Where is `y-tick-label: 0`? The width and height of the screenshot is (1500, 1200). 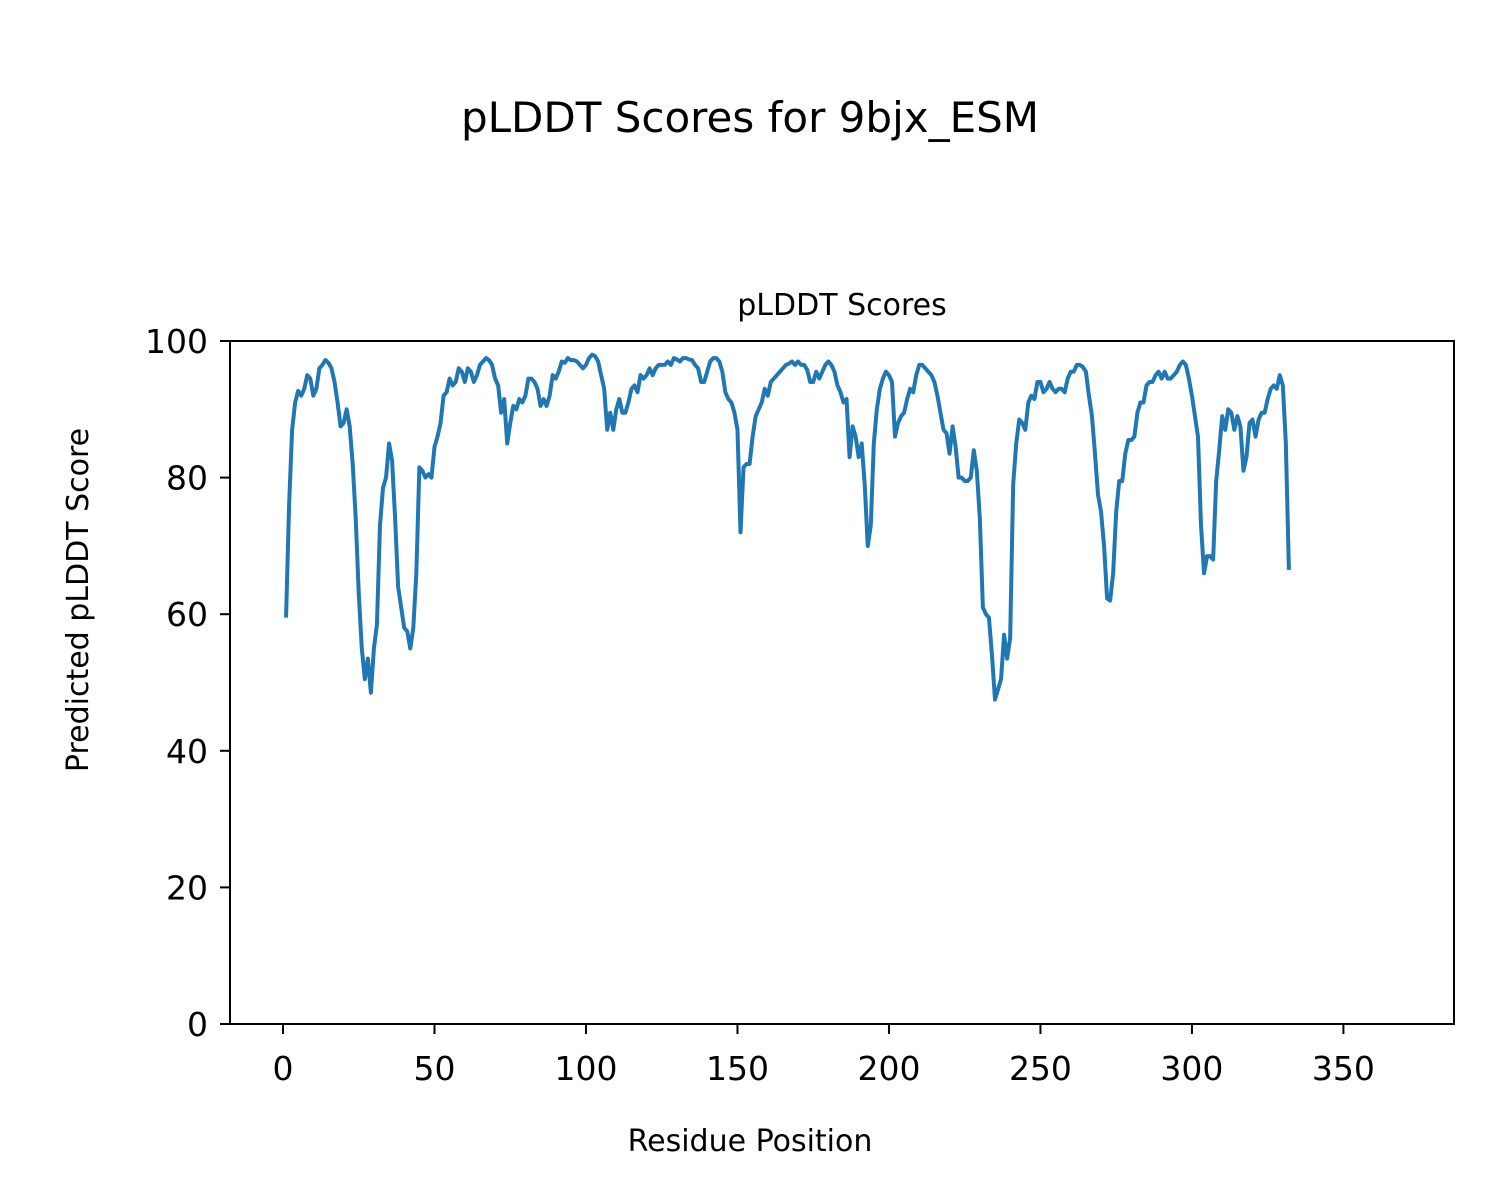 y-tick-label: 0 is located at coordinates (197, 1024).